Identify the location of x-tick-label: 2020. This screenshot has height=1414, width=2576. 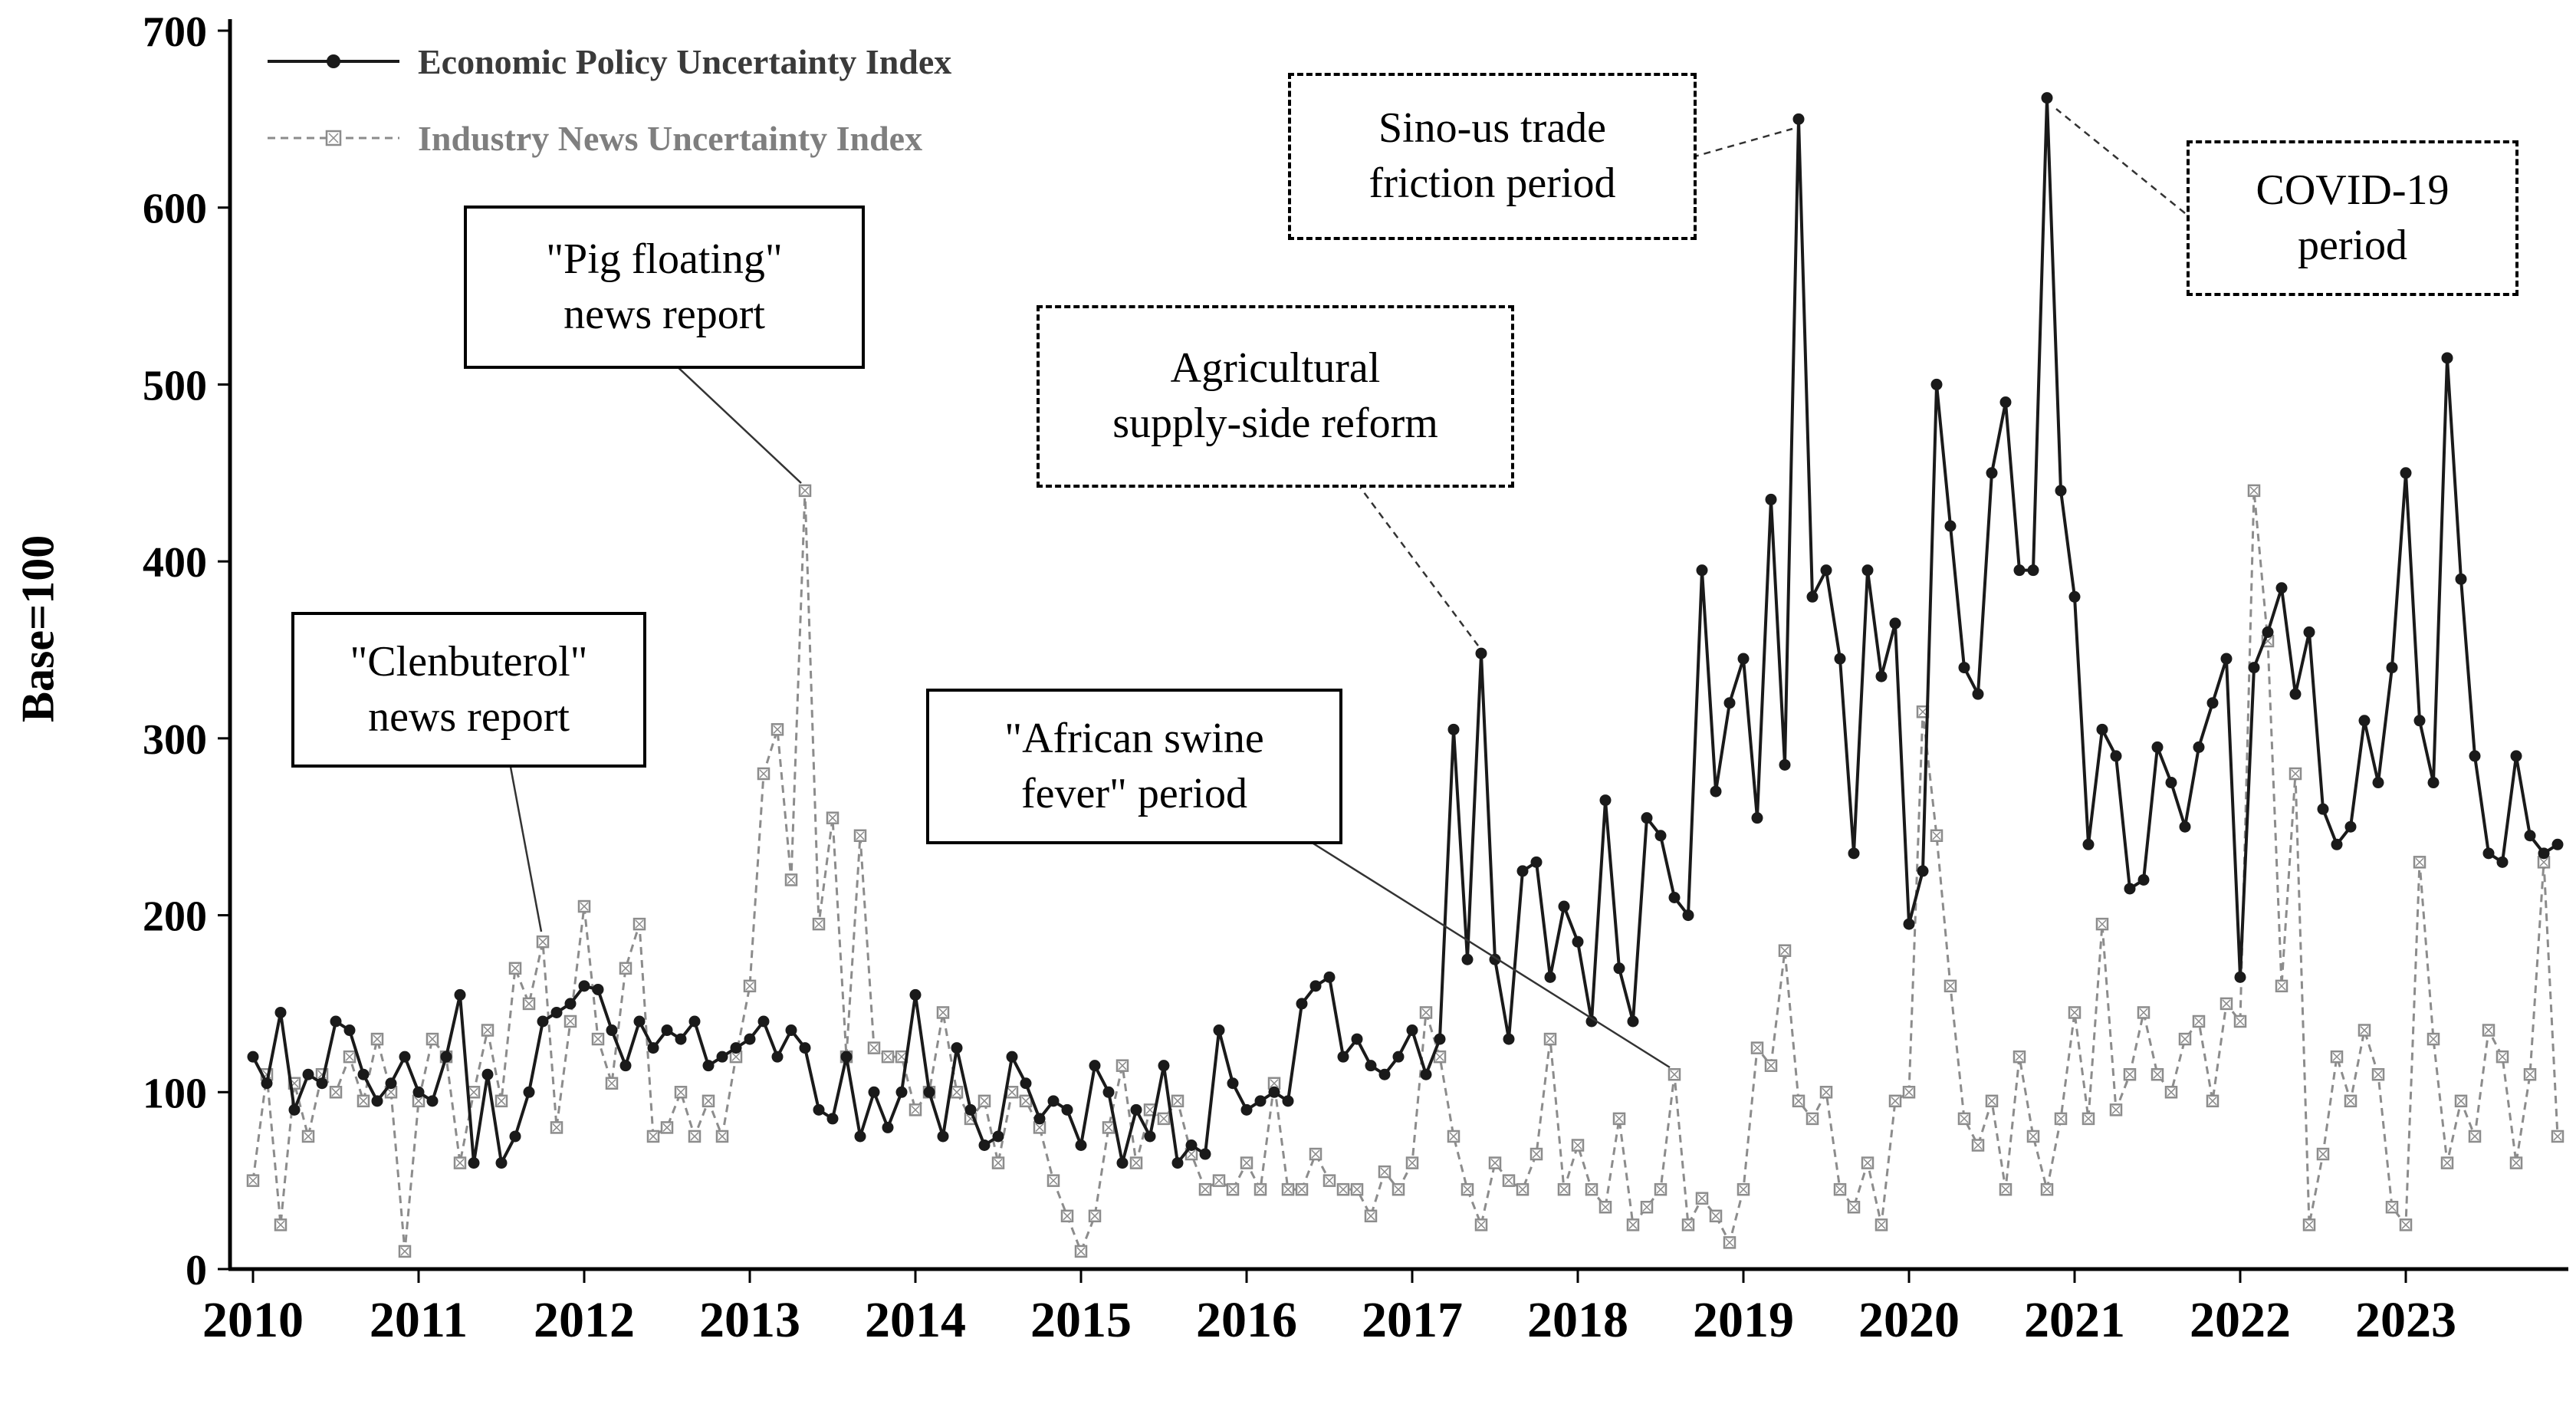
(1909, 1320).